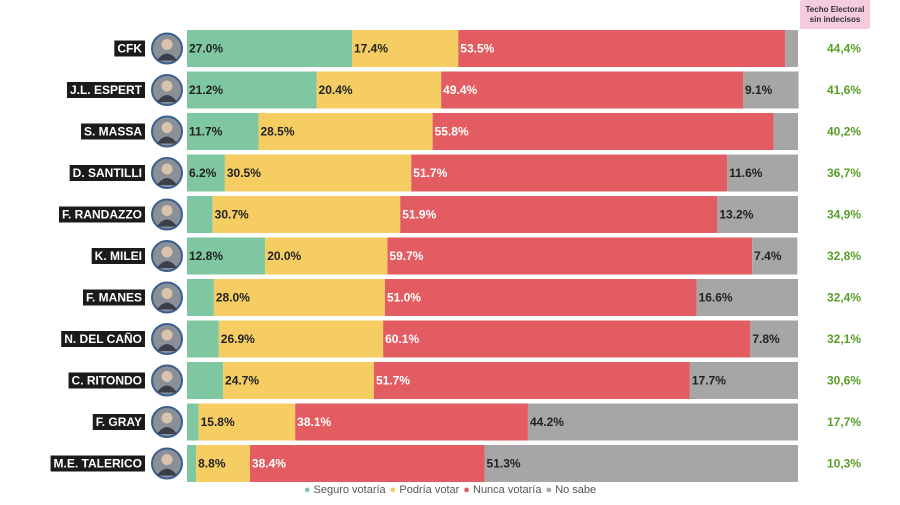  Describe the element at coordinates (844, 49) in the screenshot. I see `electoral-ceiling-value: 44,4%` at that location.